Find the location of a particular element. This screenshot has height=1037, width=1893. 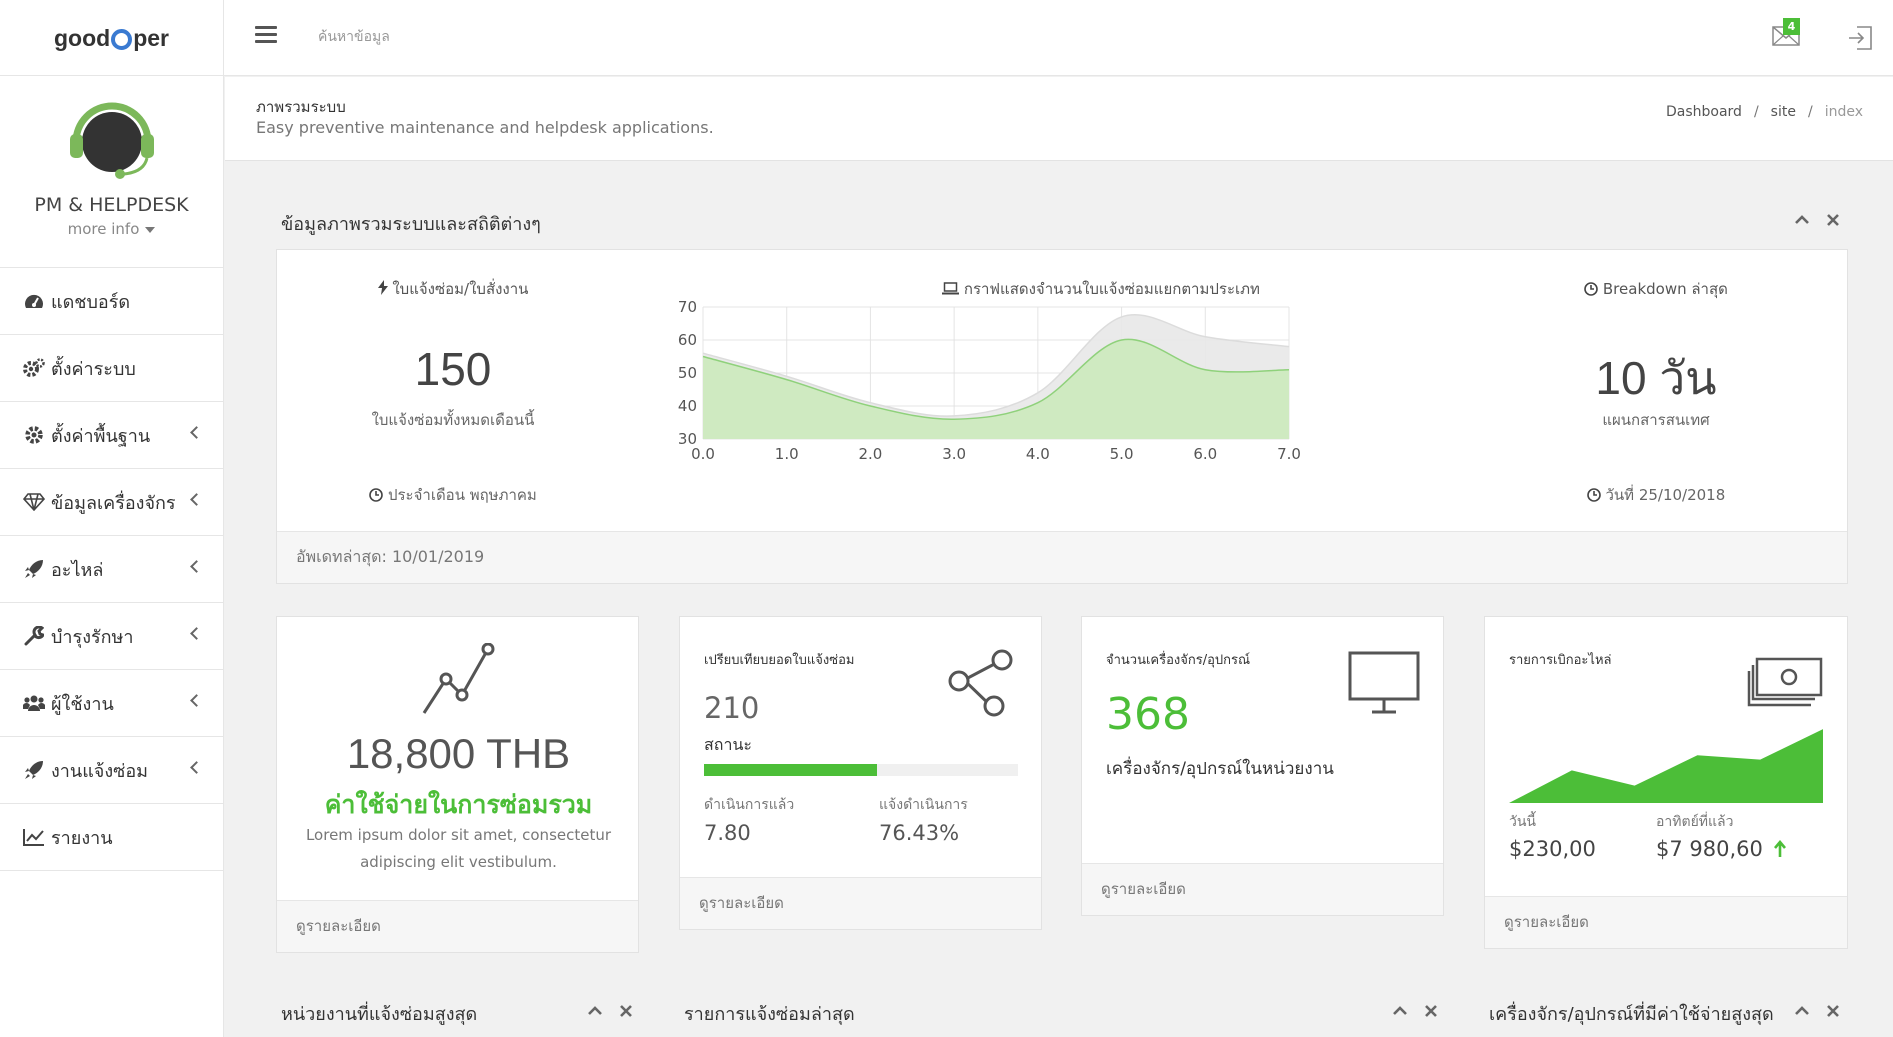

sidebar-item-reports: รายงาน is located at coordinates (111, 837).